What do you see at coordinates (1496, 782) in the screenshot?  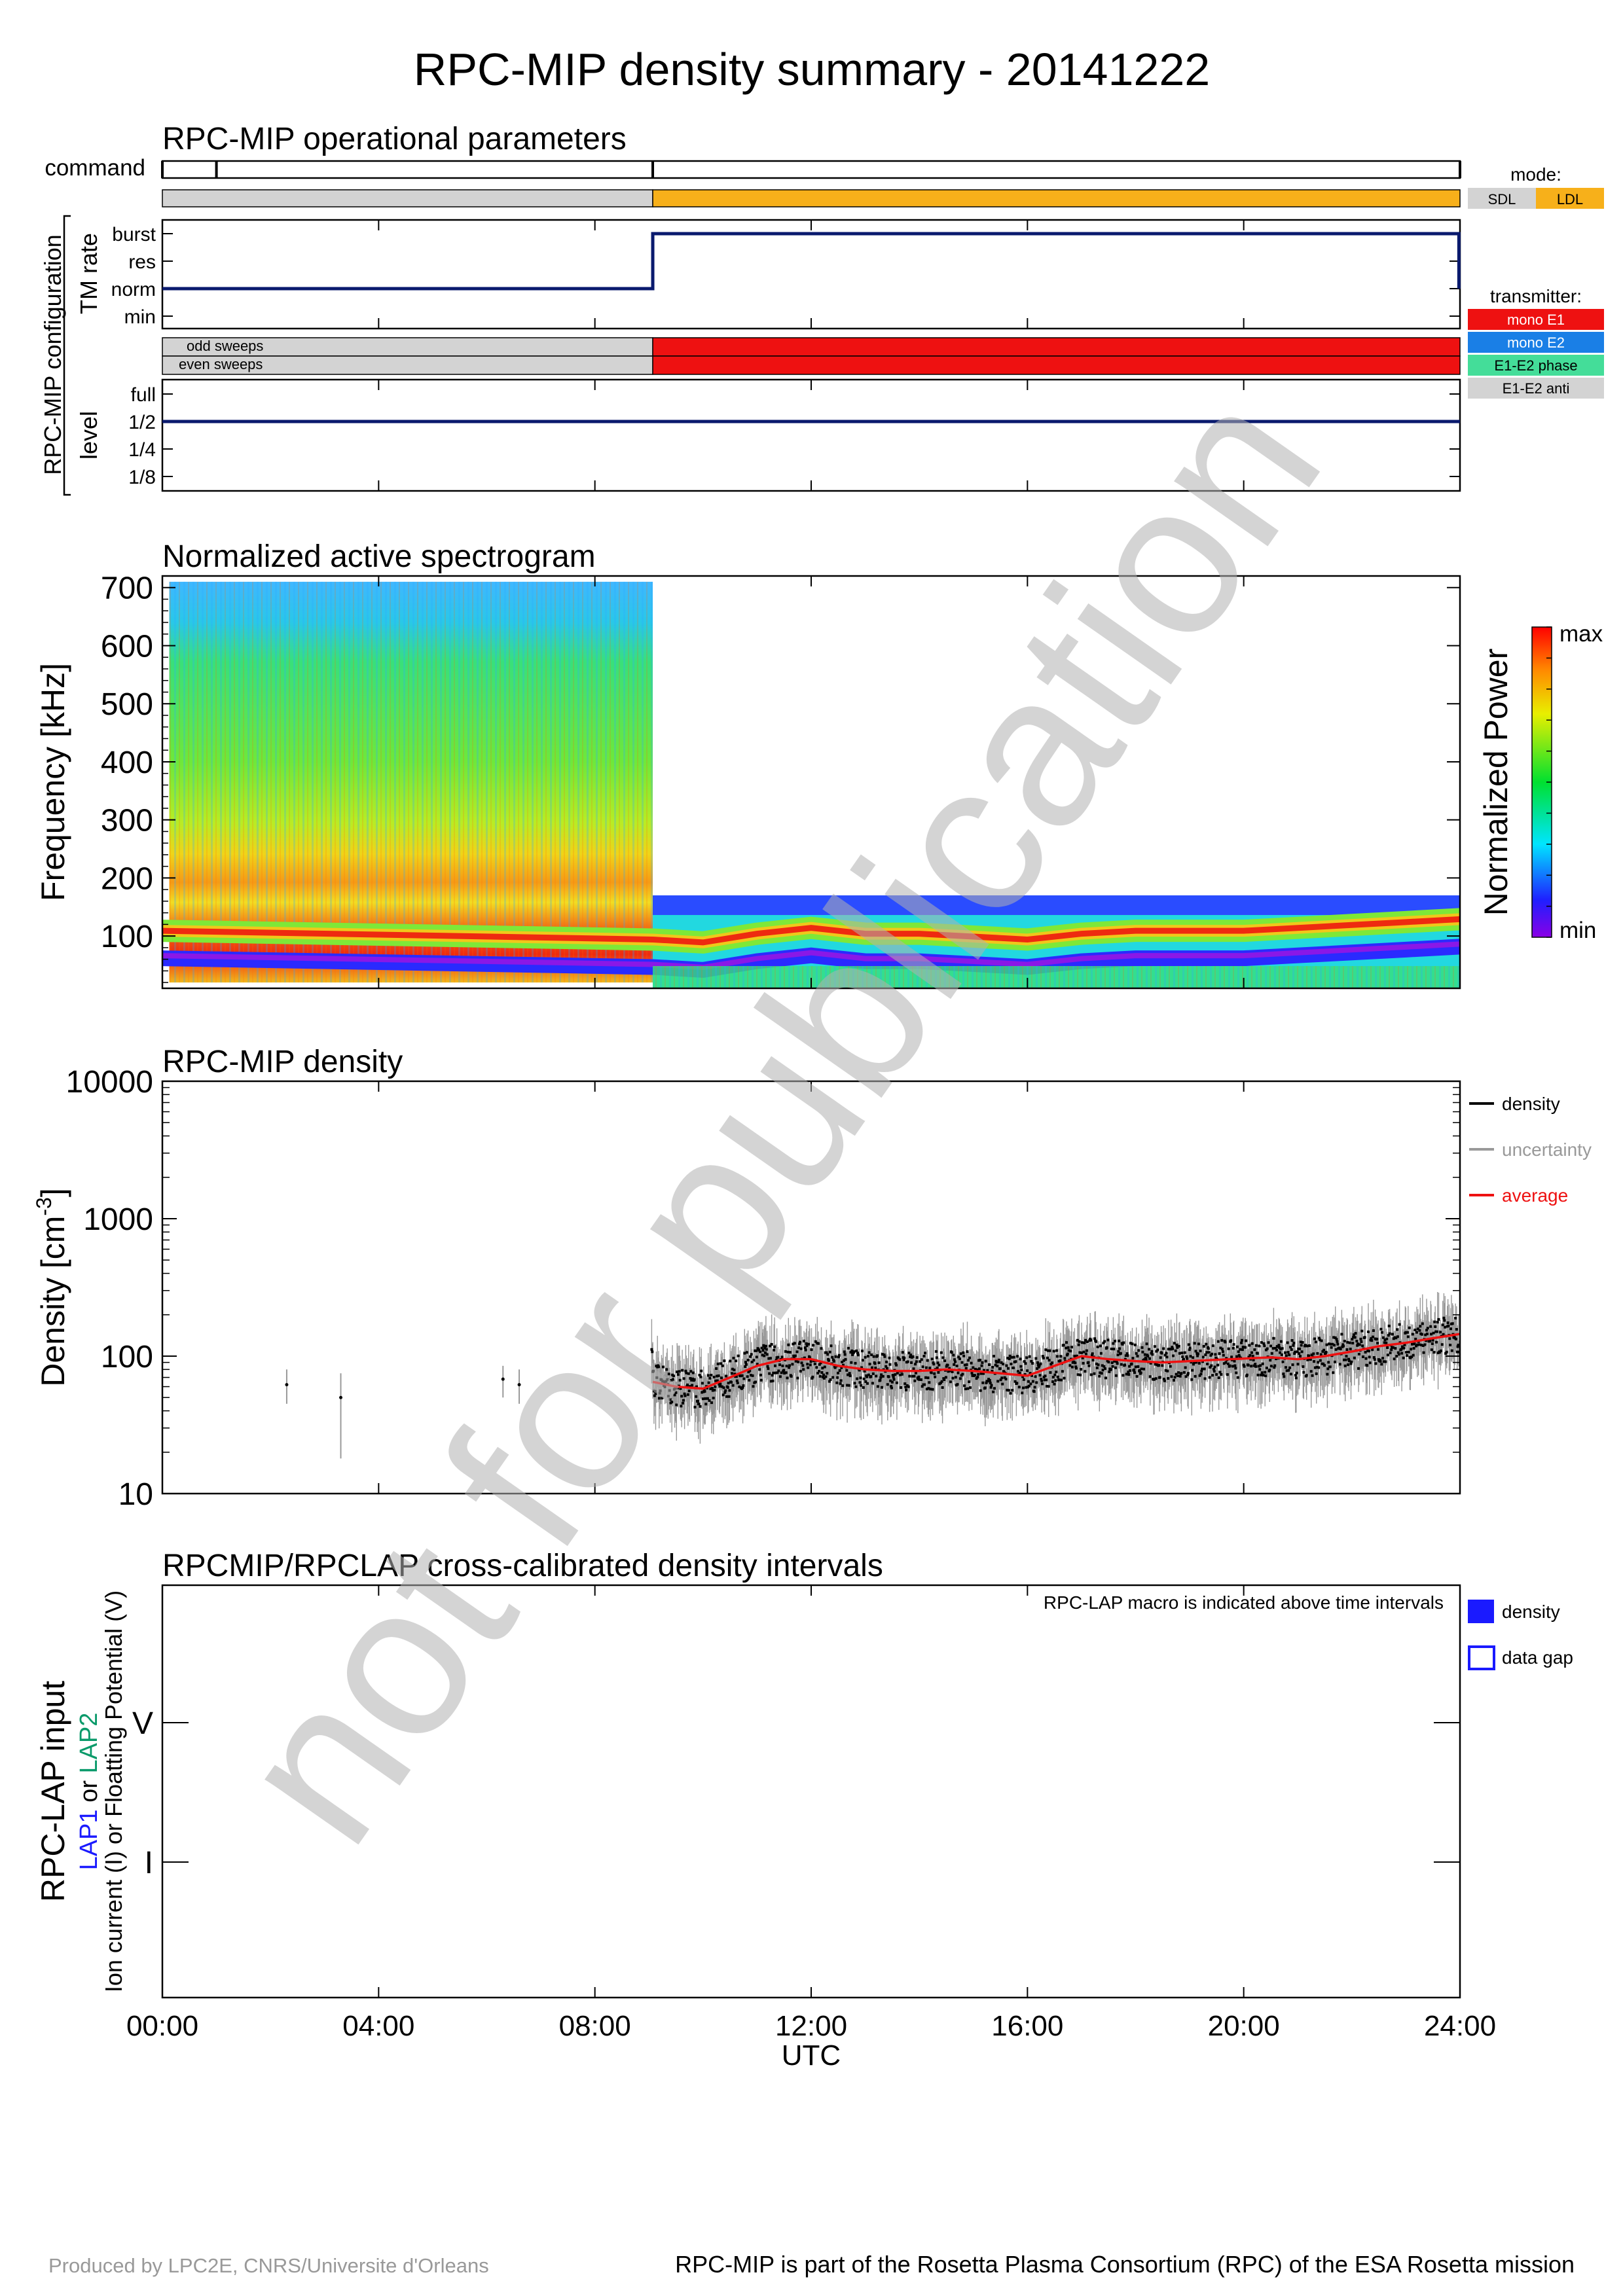 I see `colorbar-label: Normalized Power` at bounding box center [1496, 782].